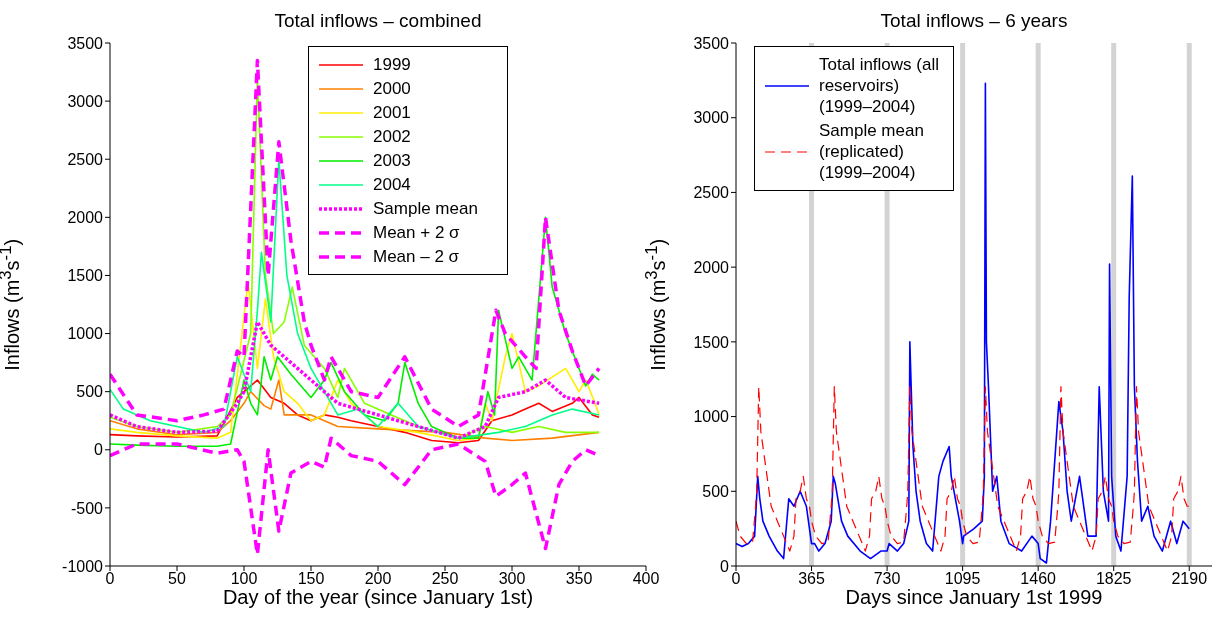 The height and width of the screenshot is (622, 1230). I want to click on x-tick-label: 350, so click(579, 579).